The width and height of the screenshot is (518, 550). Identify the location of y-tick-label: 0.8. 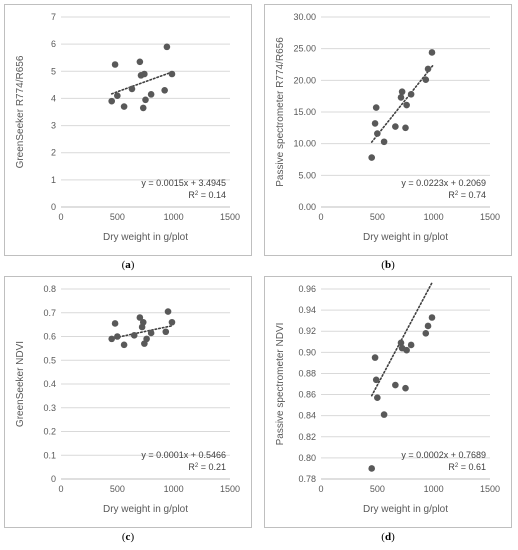
(49, 289).